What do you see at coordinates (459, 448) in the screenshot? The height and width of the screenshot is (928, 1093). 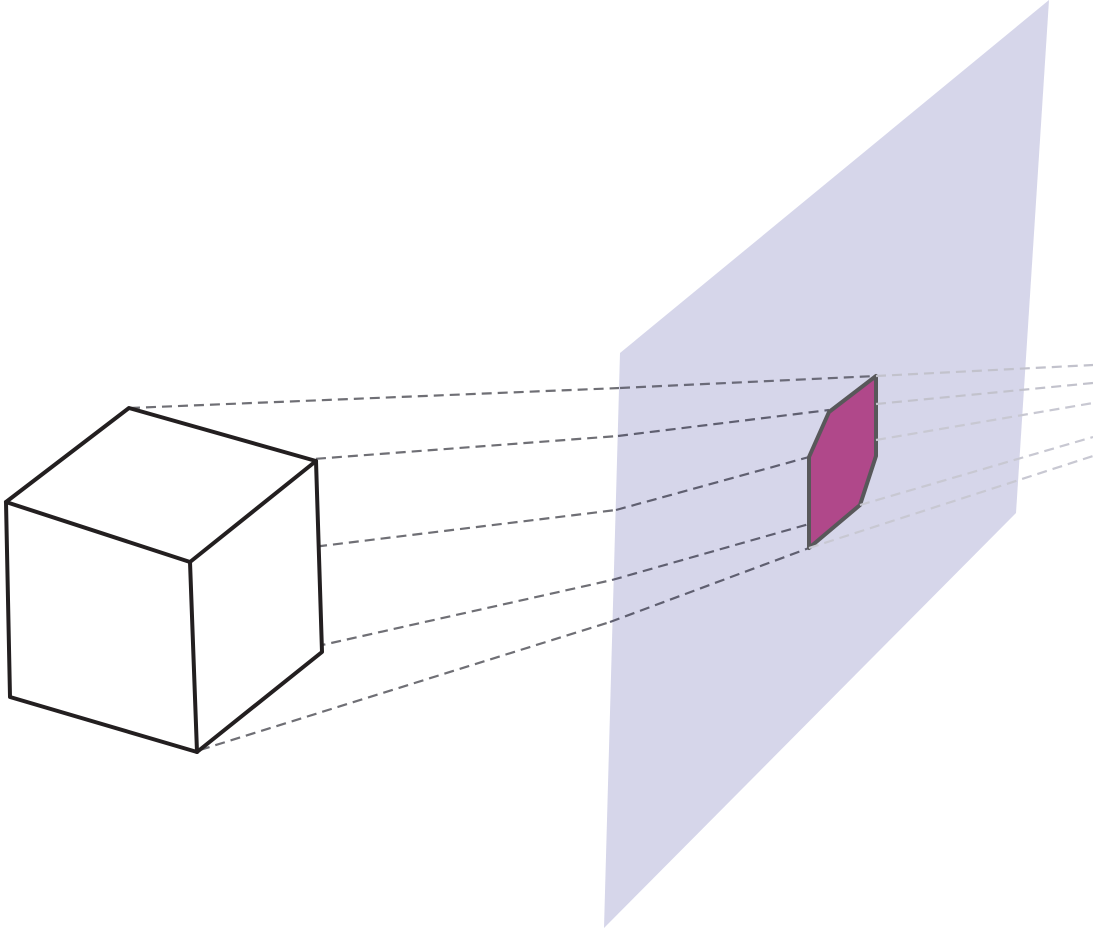 I see `ray-2-front` at bounding box center [459, 448].